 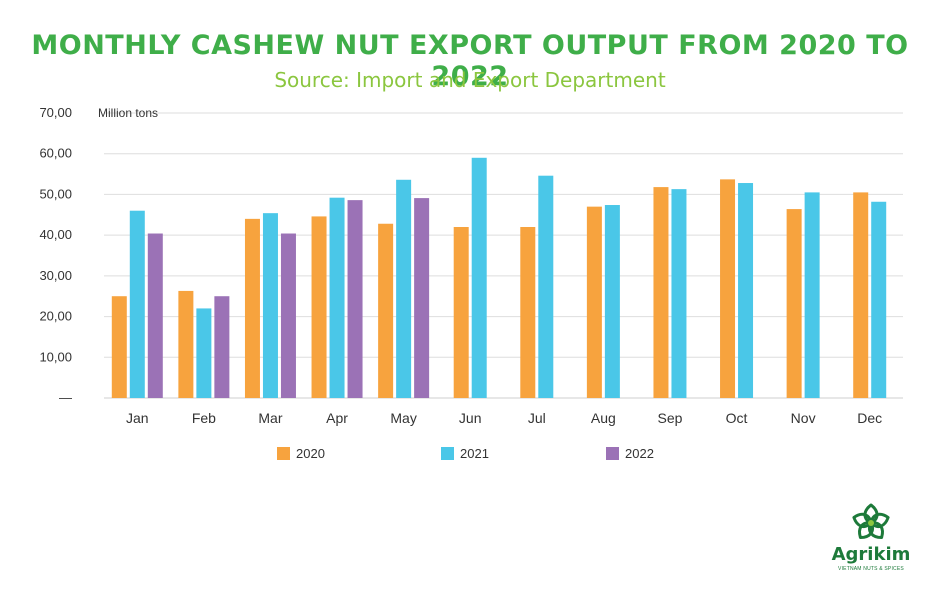 What do you see at coordinates (252, 308) in the screenshot?
I see `bar-mar-2020` at bounding box center [252, 308].